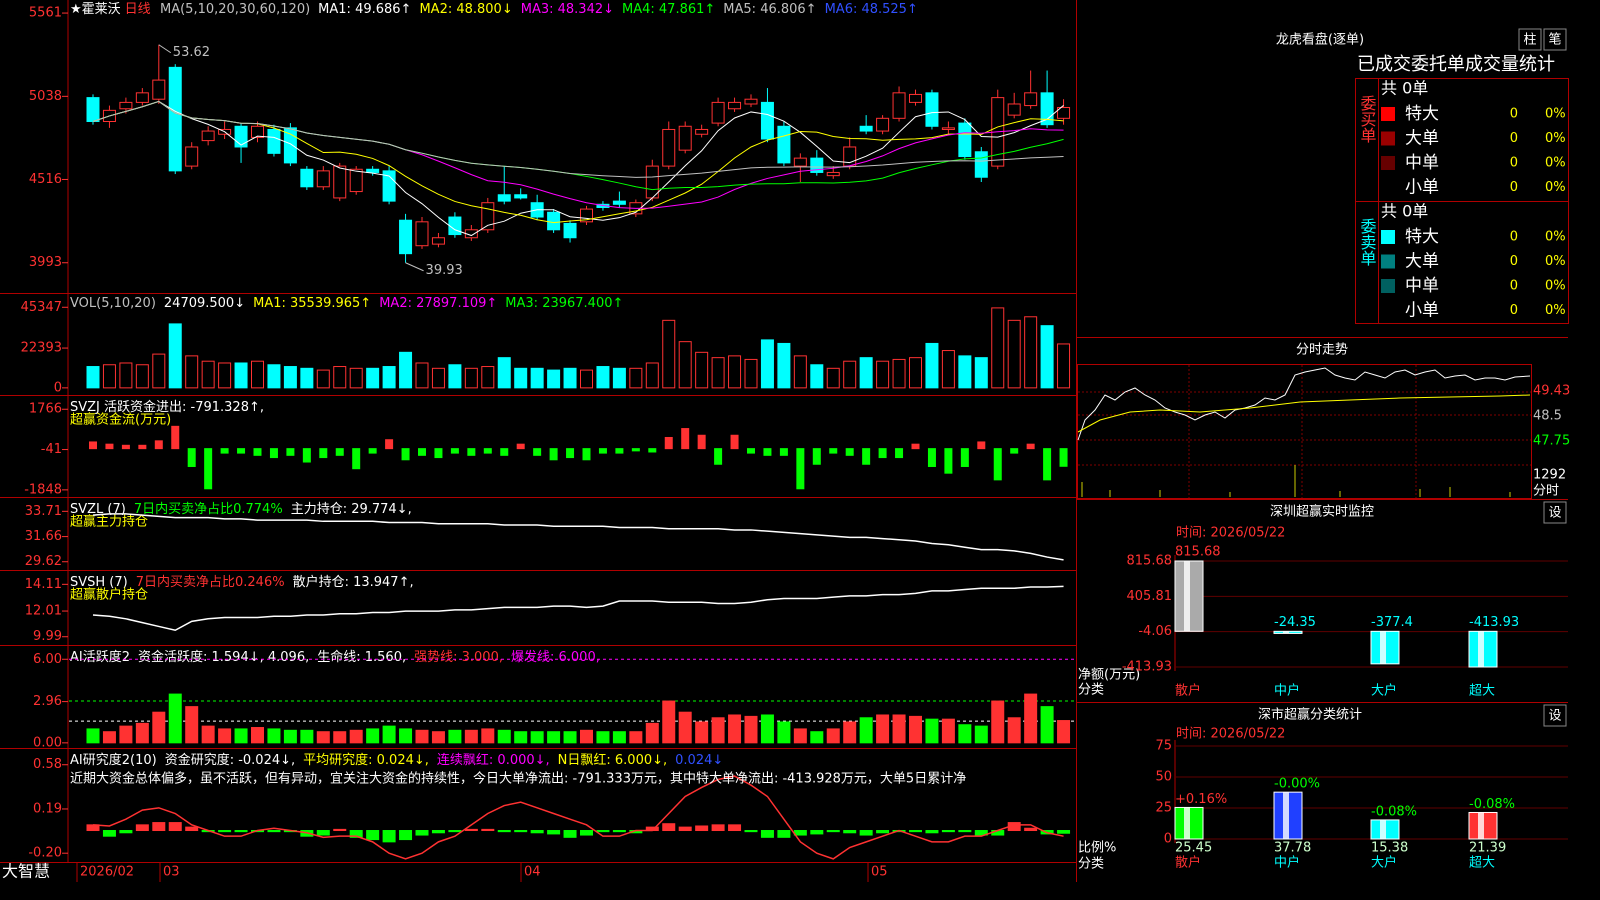 The height and width of the screenshot is (900, 1600). What do you see at coordinates (1555, 261) in the screenshot?
I see `row-pct: 0%` at bounding box center [1555, 261].